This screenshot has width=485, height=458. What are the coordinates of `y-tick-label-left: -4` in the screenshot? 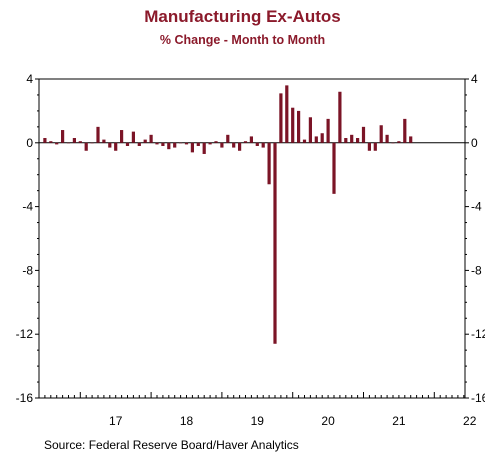 It's located at (27, 207).